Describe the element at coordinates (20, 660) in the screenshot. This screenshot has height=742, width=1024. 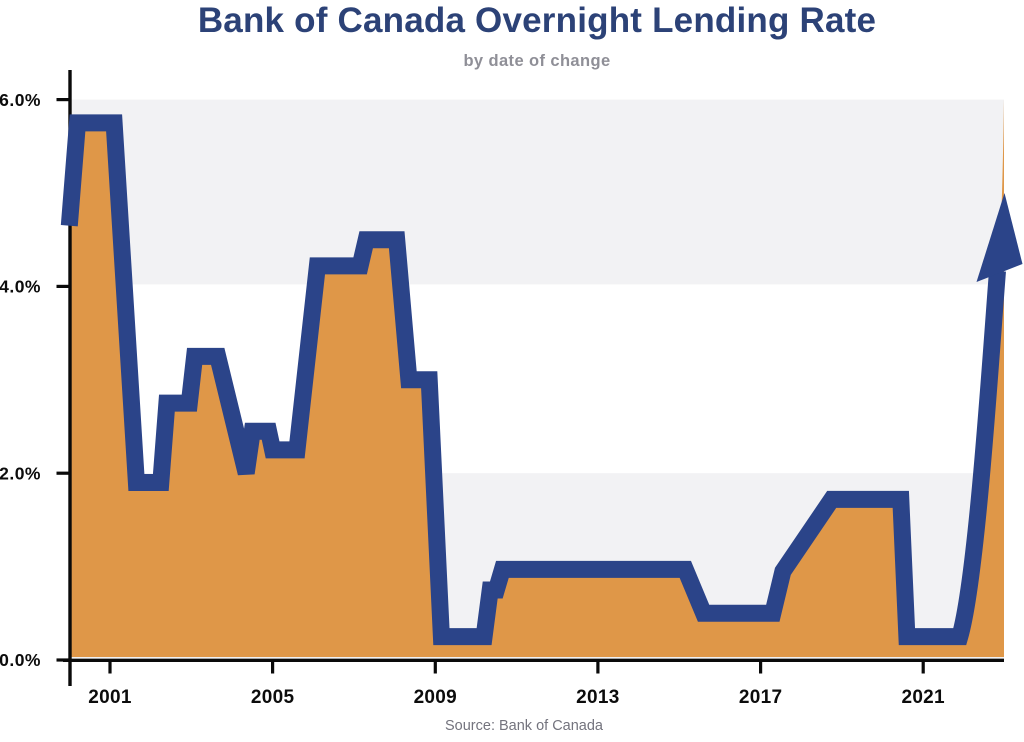
I see `y-tick-label: 0.0%` at that location.